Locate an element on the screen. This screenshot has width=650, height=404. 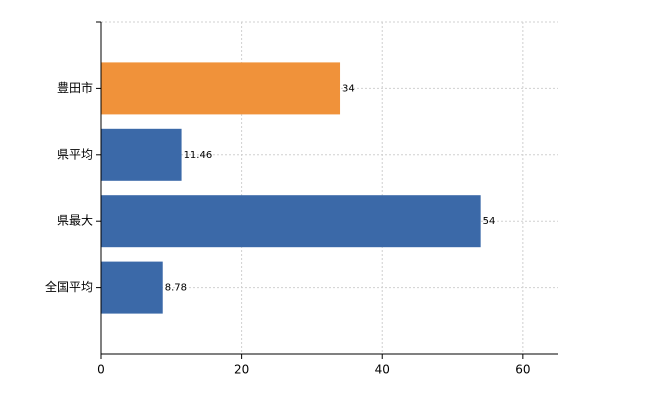
value-label: 54 is located at coordinates (489, 221).